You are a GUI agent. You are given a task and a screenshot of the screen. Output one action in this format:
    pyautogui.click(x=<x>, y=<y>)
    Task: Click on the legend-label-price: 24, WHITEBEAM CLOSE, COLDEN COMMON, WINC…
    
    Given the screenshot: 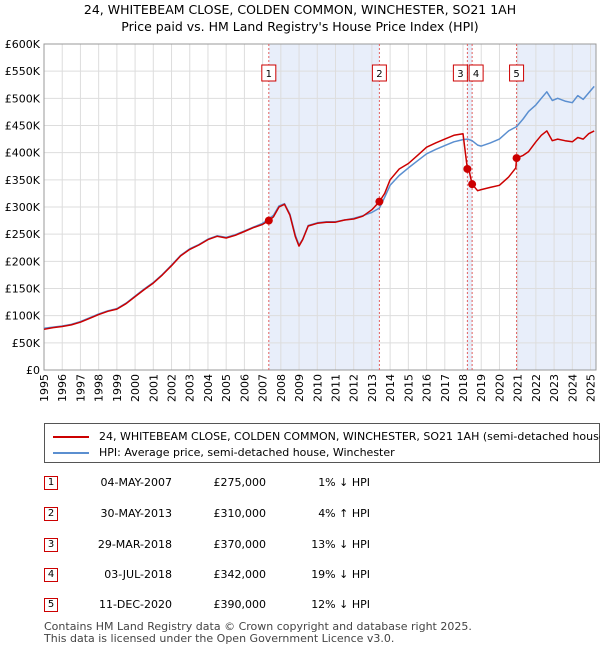 What is the action you would take?
    pyautogui.click(x=349, y=436)
    